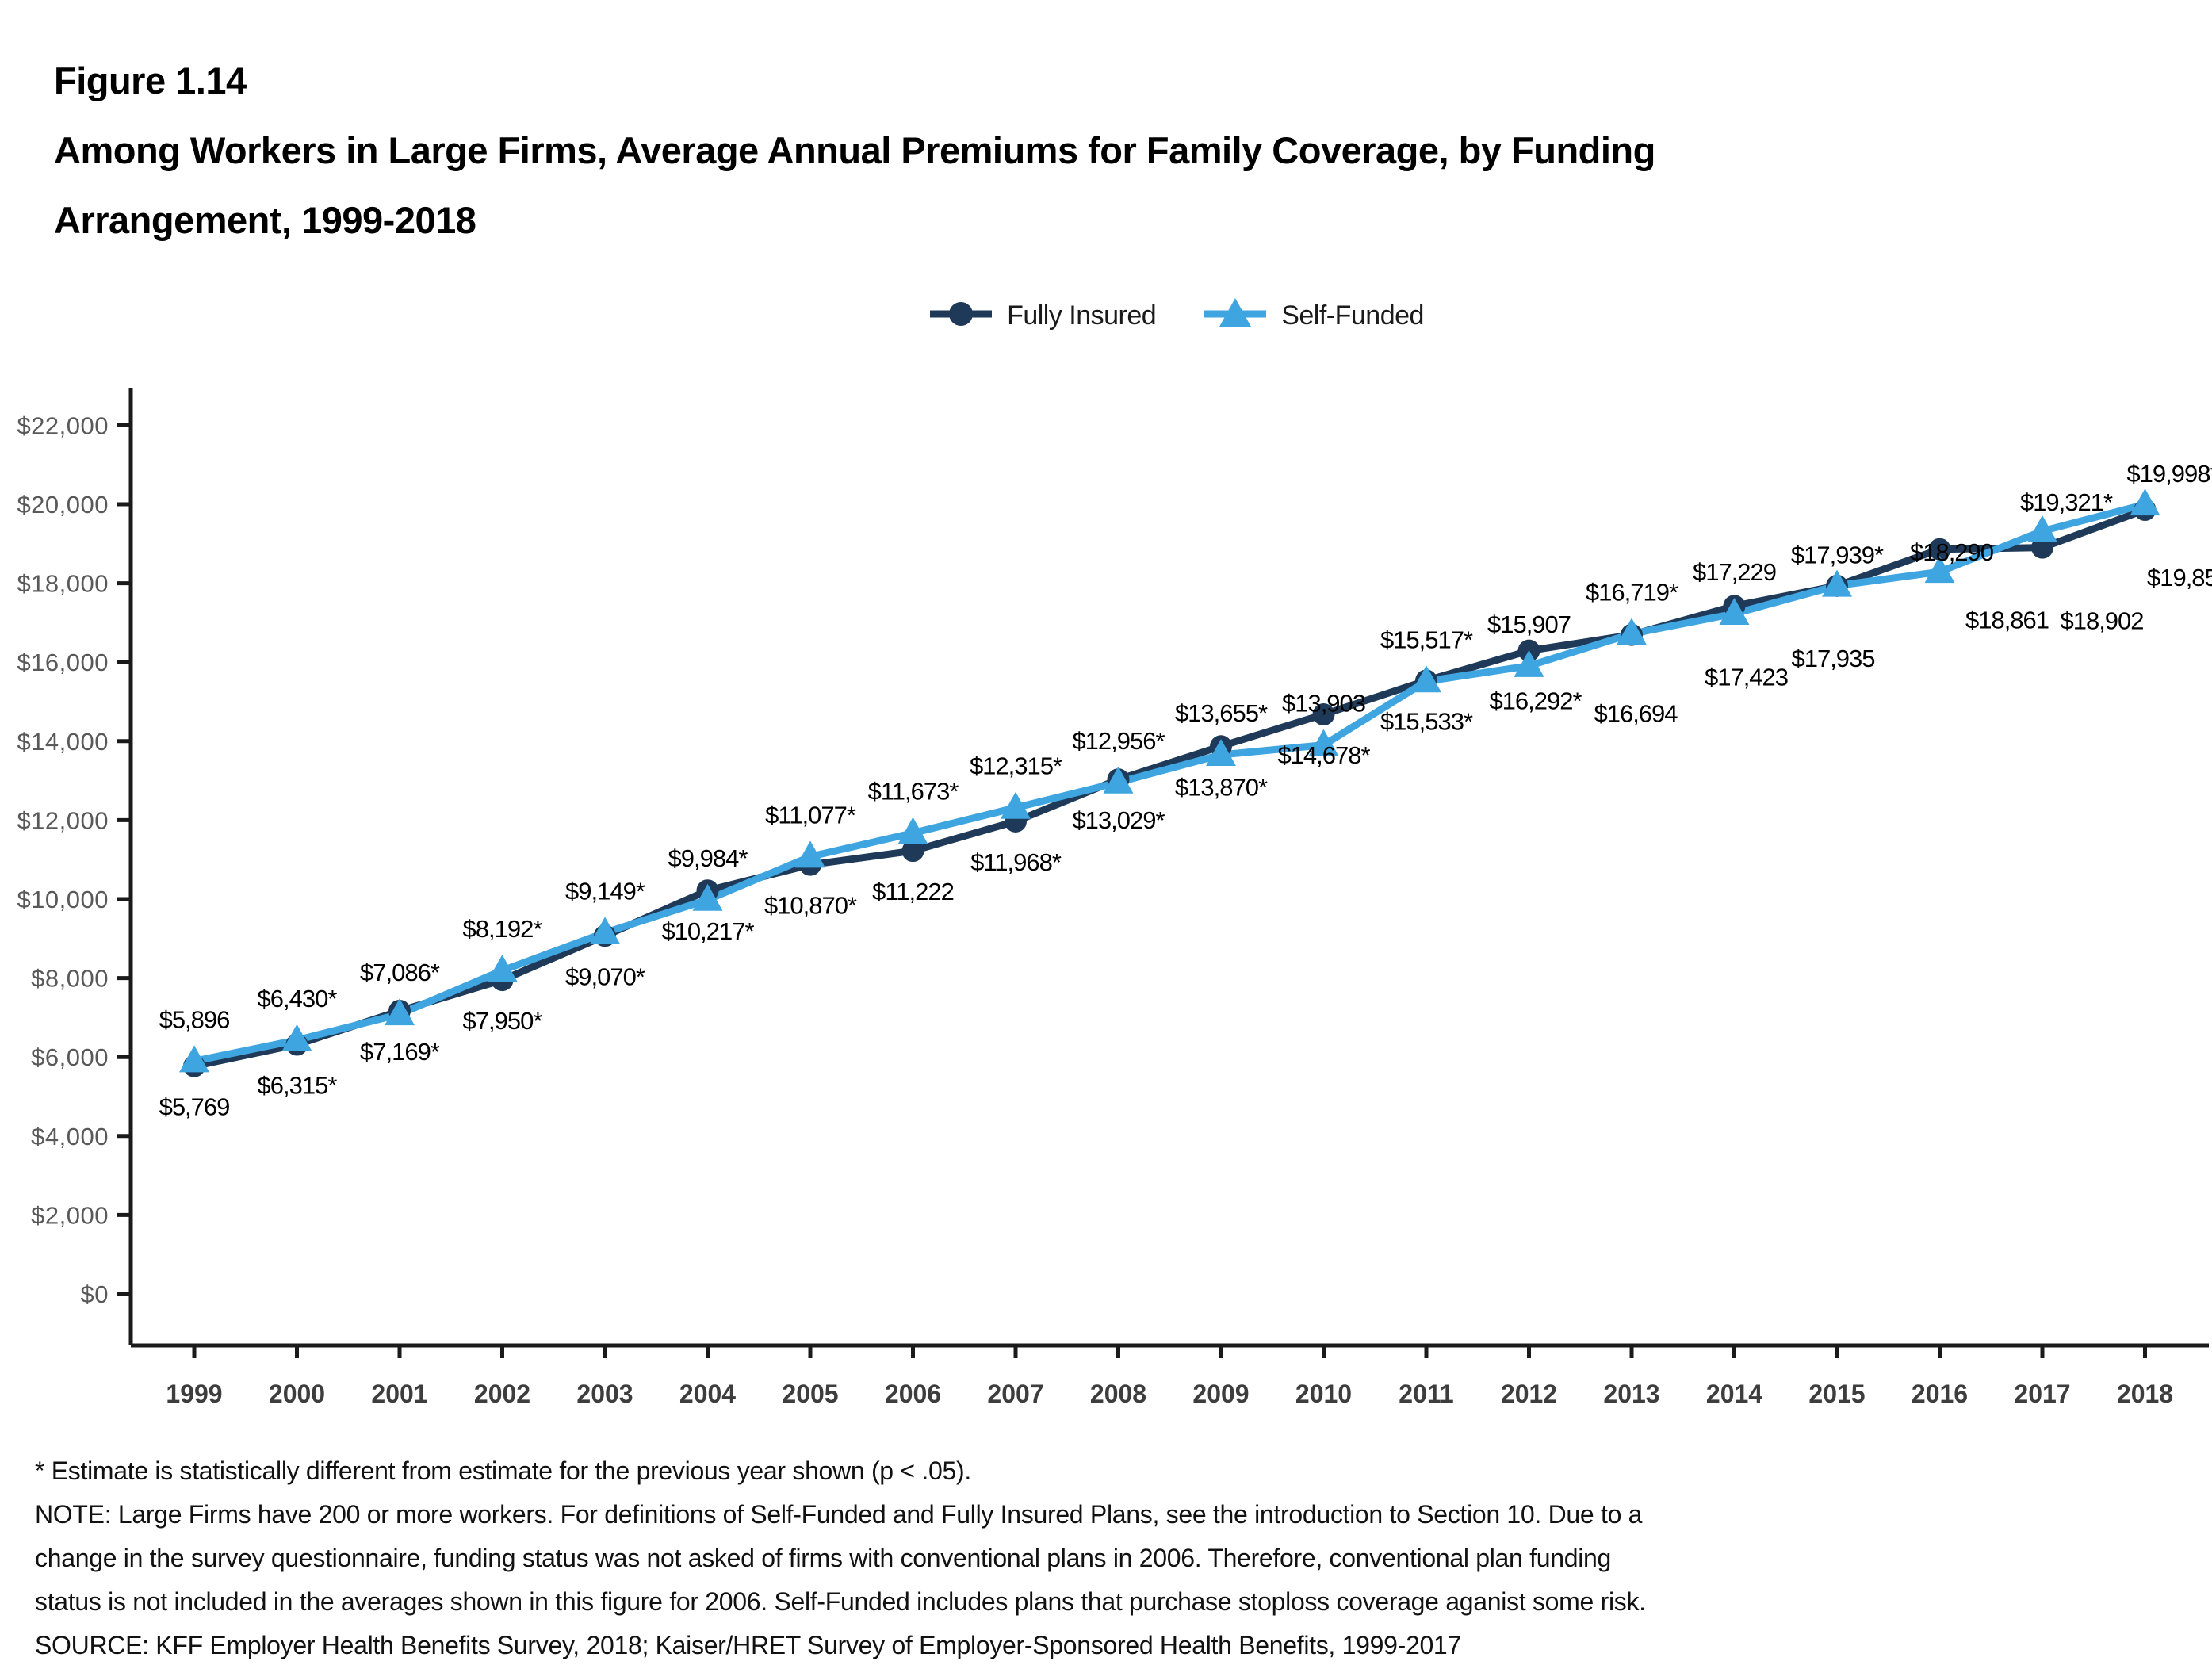 The height and width of the screenshot is (1665, 2212). What do you see at coordinates (1016, 862) in the screenshot?
I see `fully-insured-value-label: $11,968*` at bounding box center [1016, 862].